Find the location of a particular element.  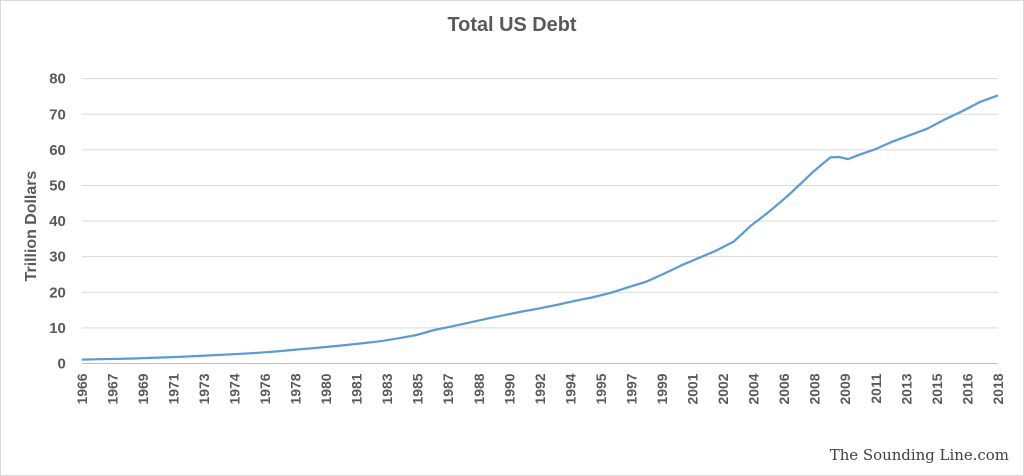

x-tick-label: 2011 is located at coordinates (876, 388).